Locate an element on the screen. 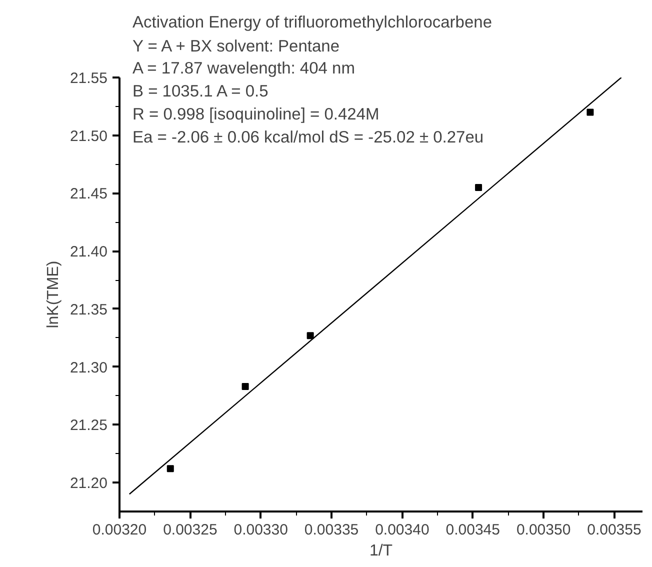 This screenshot has width=652, height=567. y-tick-label: 21.20 is located at coordinates (89, 483).